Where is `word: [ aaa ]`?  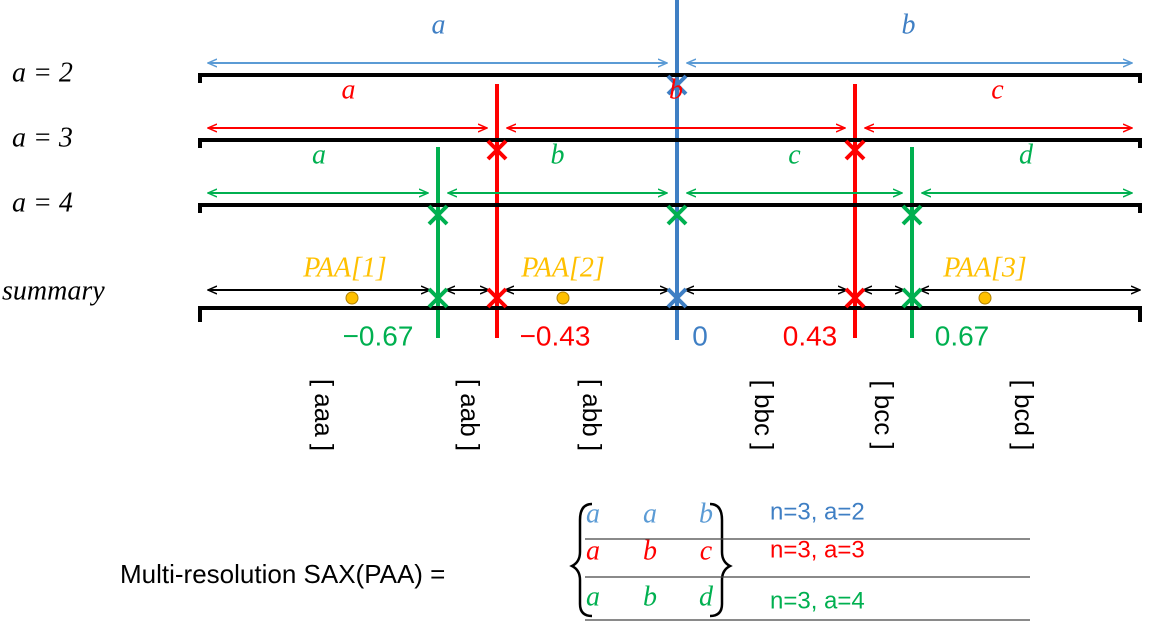
word: [ aaa ] is located at coordinates (324, 415).